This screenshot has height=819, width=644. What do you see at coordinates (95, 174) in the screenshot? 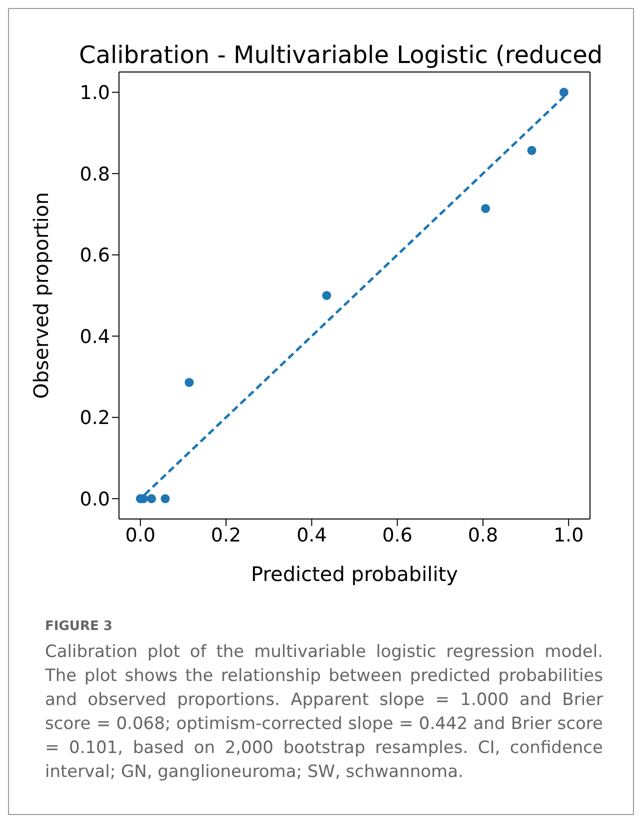
I see `y-tick-label: 0.8` at bounding box center [95, 174].